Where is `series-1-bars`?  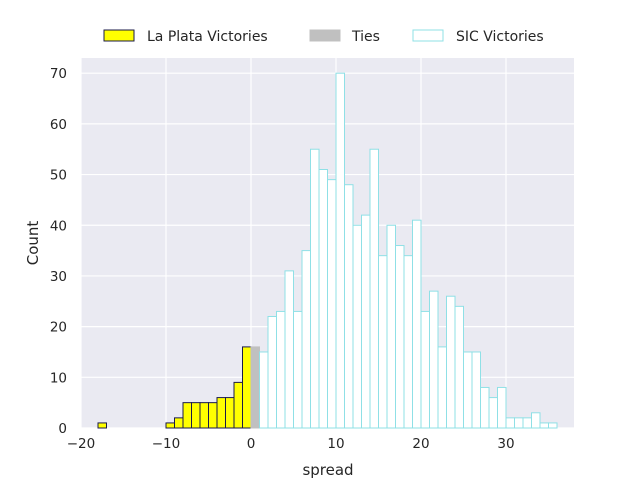 series-1-bars is located at coordinates (255, 387).